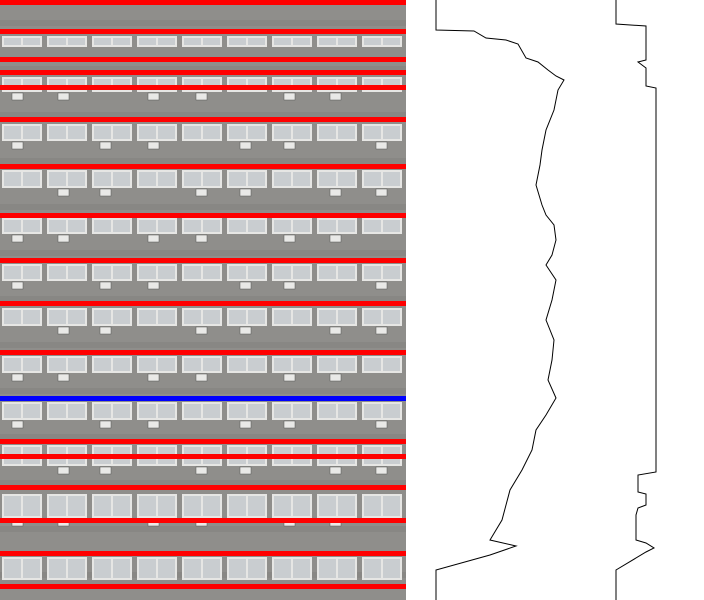 This screenshot has width=704, height=600. Describe the element at coordinates (203, 398) in the screenshot. I see `blue-detection-line` at that location.